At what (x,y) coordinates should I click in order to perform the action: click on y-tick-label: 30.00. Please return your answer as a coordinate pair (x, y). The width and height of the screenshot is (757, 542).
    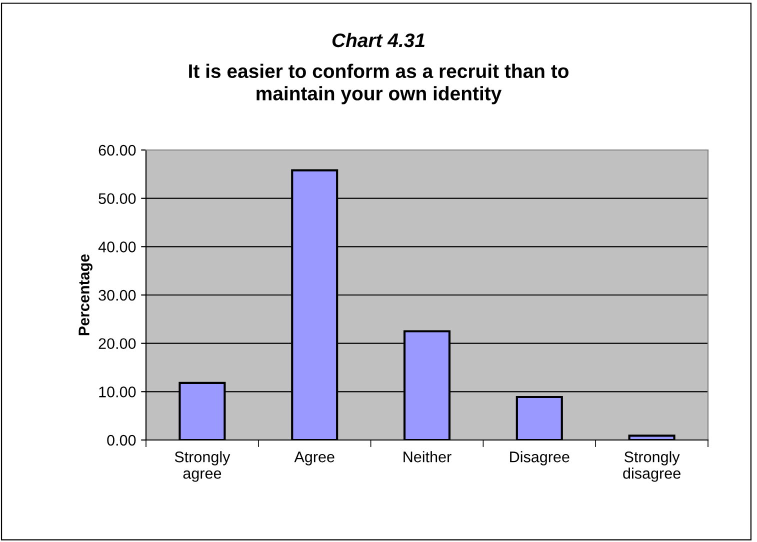
    Looking at the image, I should click on (117, 295).